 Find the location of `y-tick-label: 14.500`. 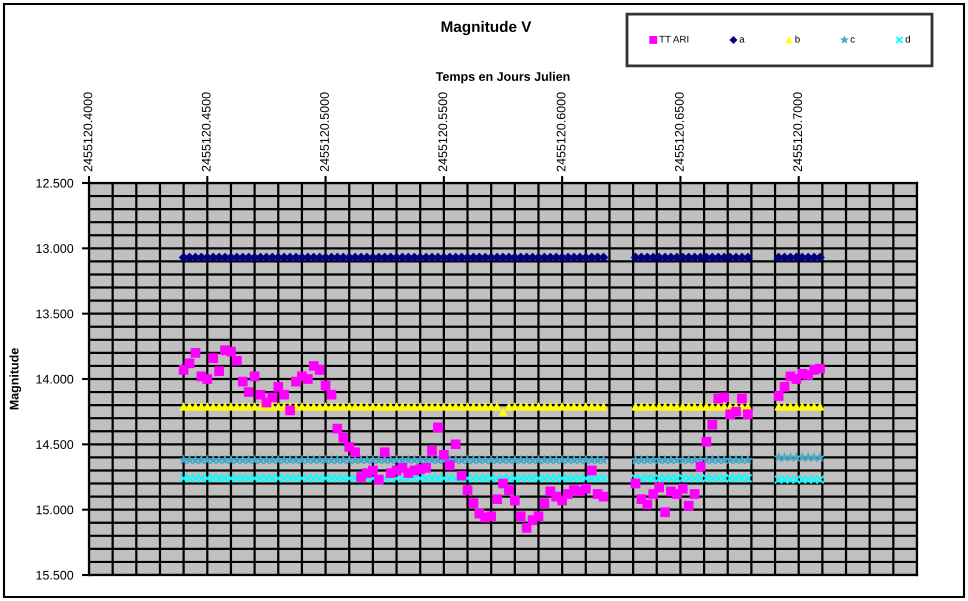

y-tick-label: 14.500 is located at coordinates (55, 444).